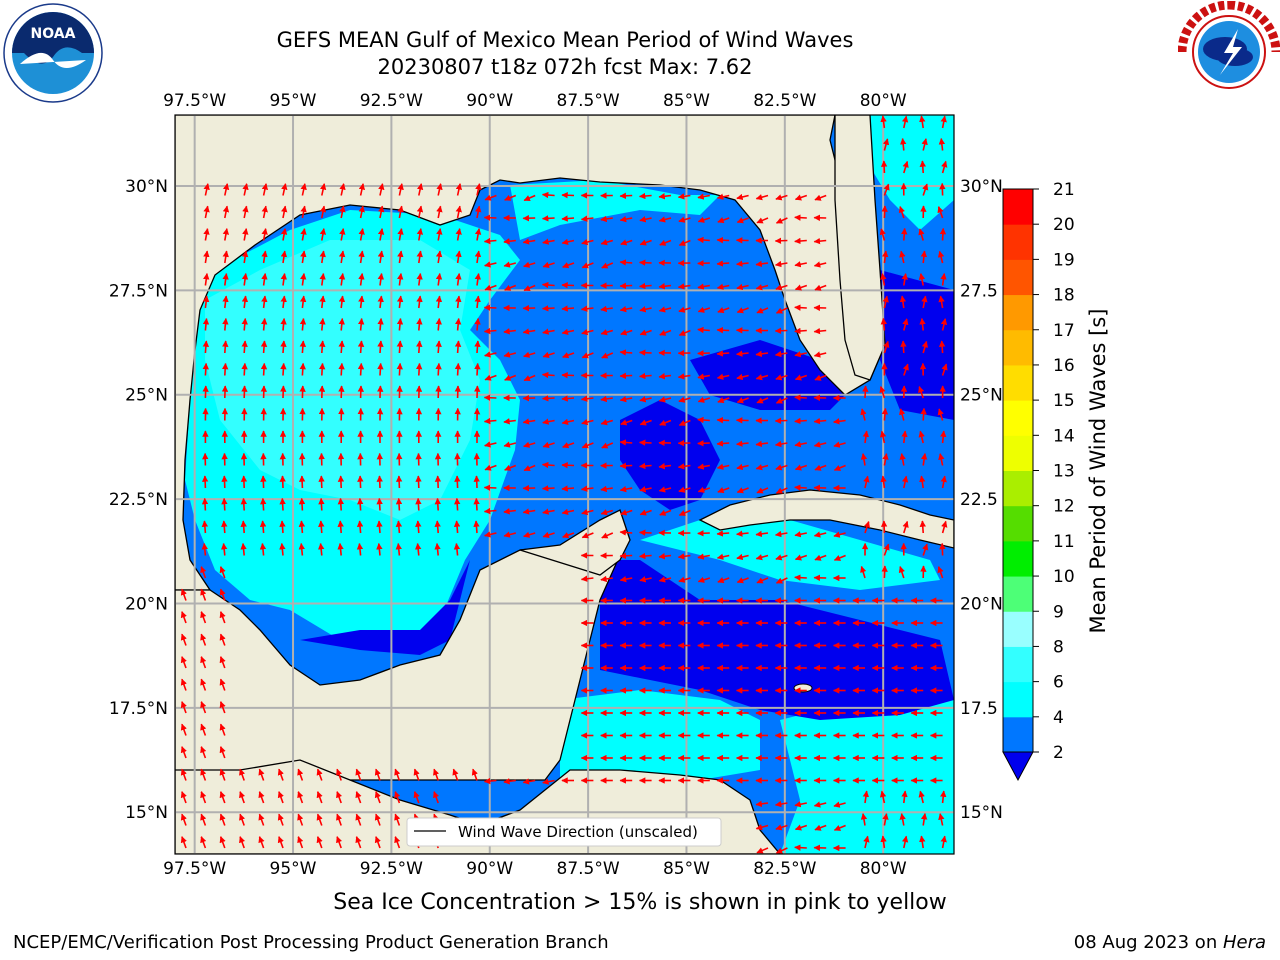 The height and width of the screenshot is (960, 1280). Describe the element at coordinates (784, 101) in the screenshot. I see `lon-label-top: 82.5°W` at that location.